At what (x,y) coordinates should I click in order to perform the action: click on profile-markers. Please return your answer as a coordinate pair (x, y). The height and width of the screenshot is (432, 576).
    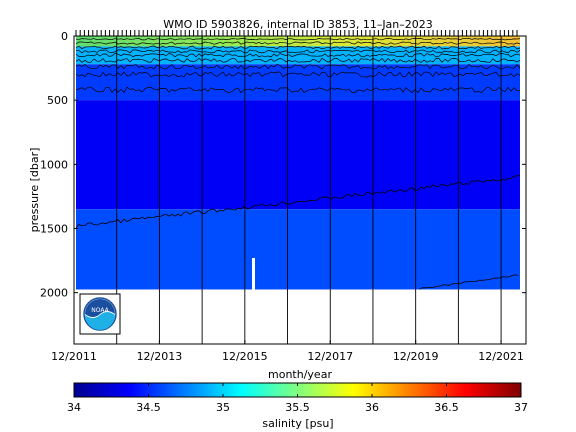
    Looking at the image, I should click on (296, 33).